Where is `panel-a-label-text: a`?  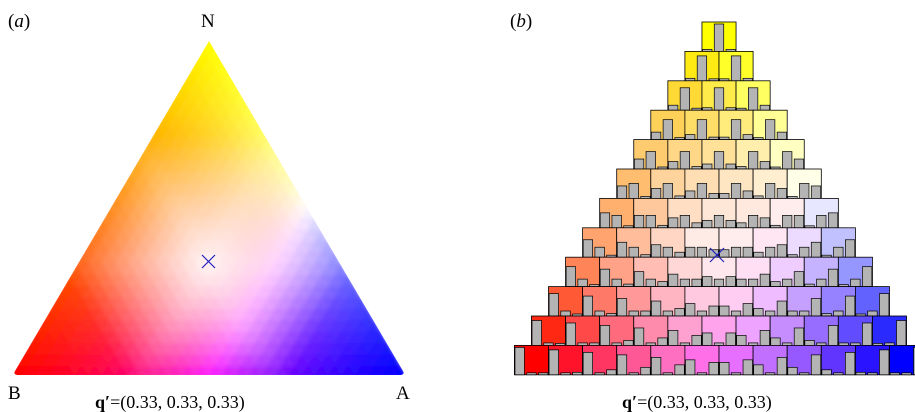
panel-a-label-text: a is located at coordinates (19, 21).